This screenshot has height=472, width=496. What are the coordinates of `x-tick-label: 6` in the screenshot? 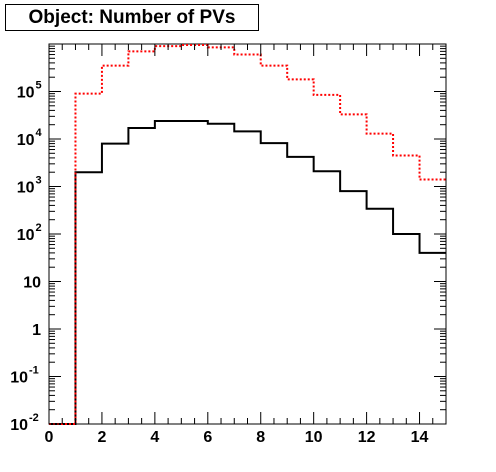 It's located at (207, 437).